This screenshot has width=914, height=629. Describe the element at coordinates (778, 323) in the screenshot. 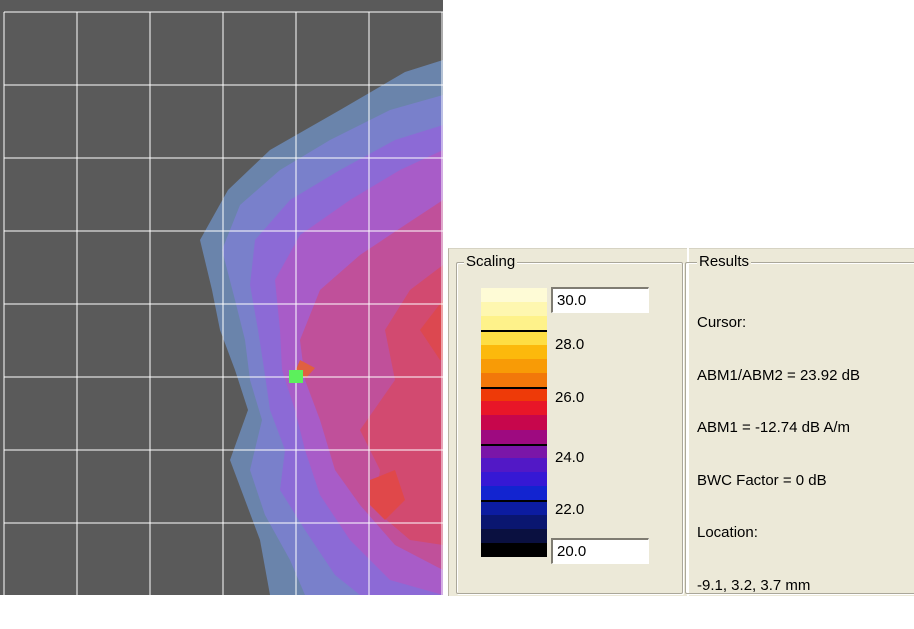

I see `results-line: Cursor:` at that location.